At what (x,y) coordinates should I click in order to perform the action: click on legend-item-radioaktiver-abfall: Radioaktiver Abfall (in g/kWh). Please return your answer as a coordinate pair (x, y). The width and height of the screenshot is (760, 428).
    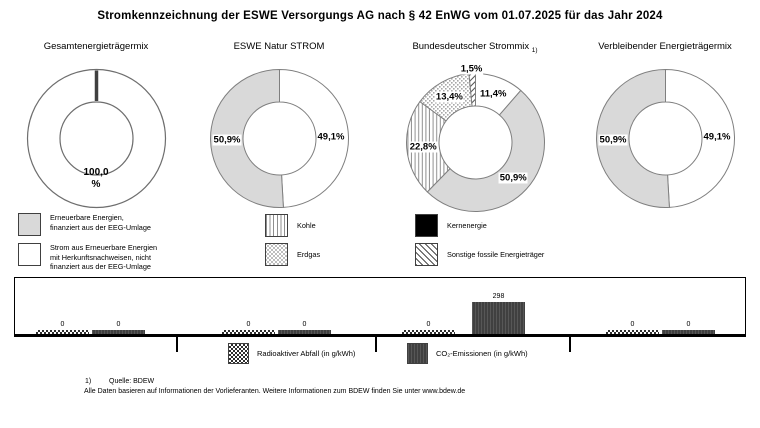
    Looking at the image, I should click on (291, 353).